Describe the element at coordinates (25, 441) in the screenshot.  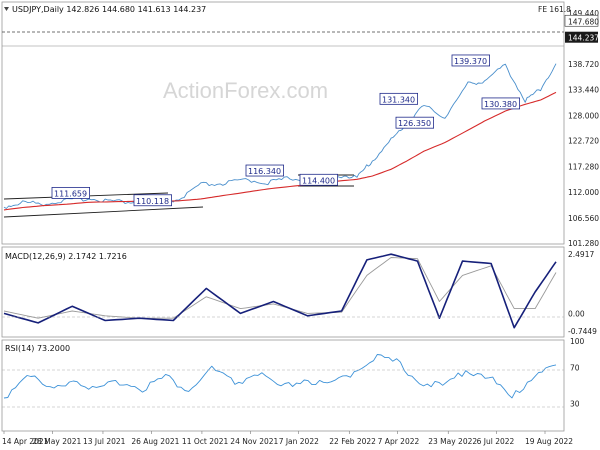
I see `x-tick-label: 14 Apr 2021` at that location.